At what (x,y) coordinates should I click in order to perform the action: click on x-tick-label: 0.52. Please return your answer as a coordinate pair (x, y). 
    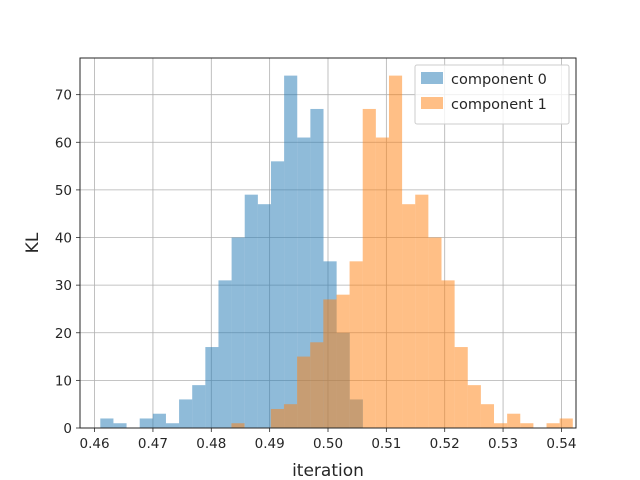
    Looking at the image, I should click on (445, 444).